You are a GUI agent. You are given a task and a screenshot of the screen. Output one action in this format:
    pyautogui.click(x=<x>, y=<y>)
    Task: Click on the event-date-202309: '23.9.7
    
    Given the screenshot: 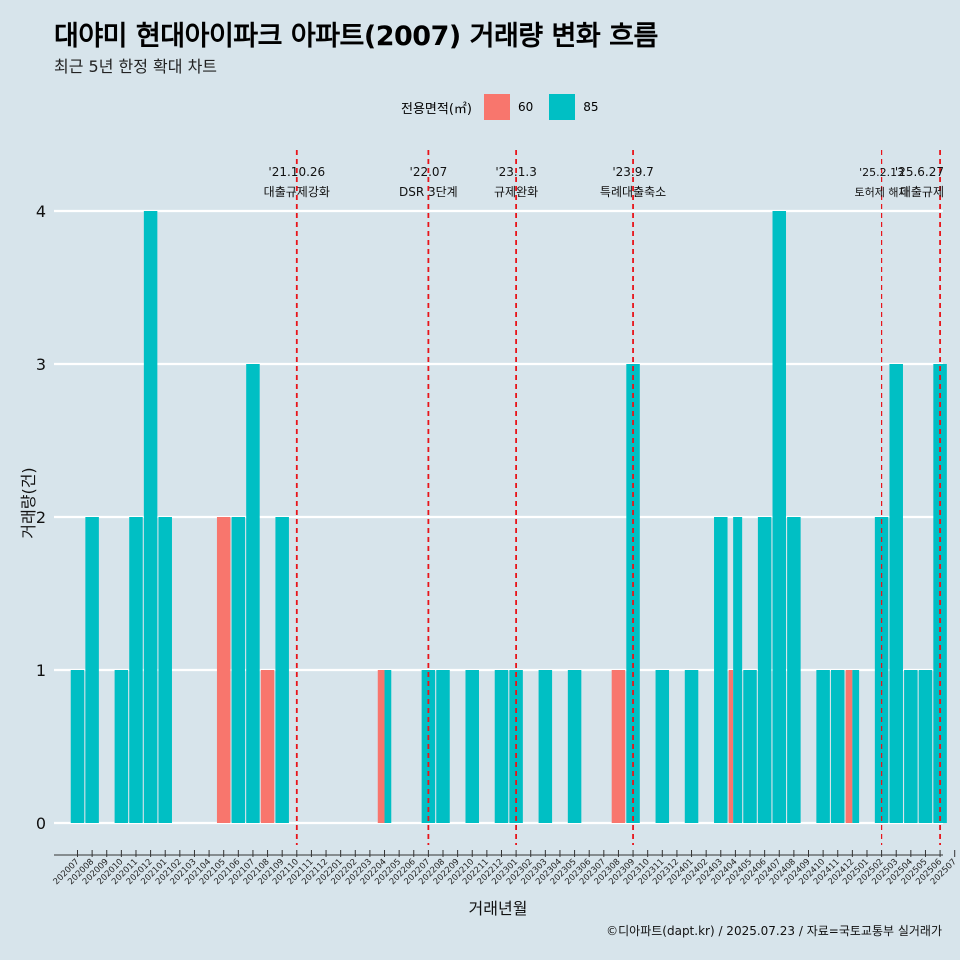 What is the action you would take?
    pyautogui.click(x=632, y=172)
    